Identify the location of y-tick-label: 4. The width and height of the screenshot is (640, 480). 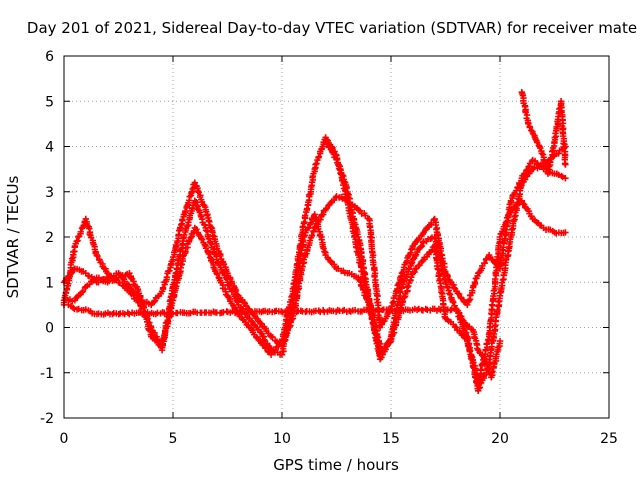
(49, 148).